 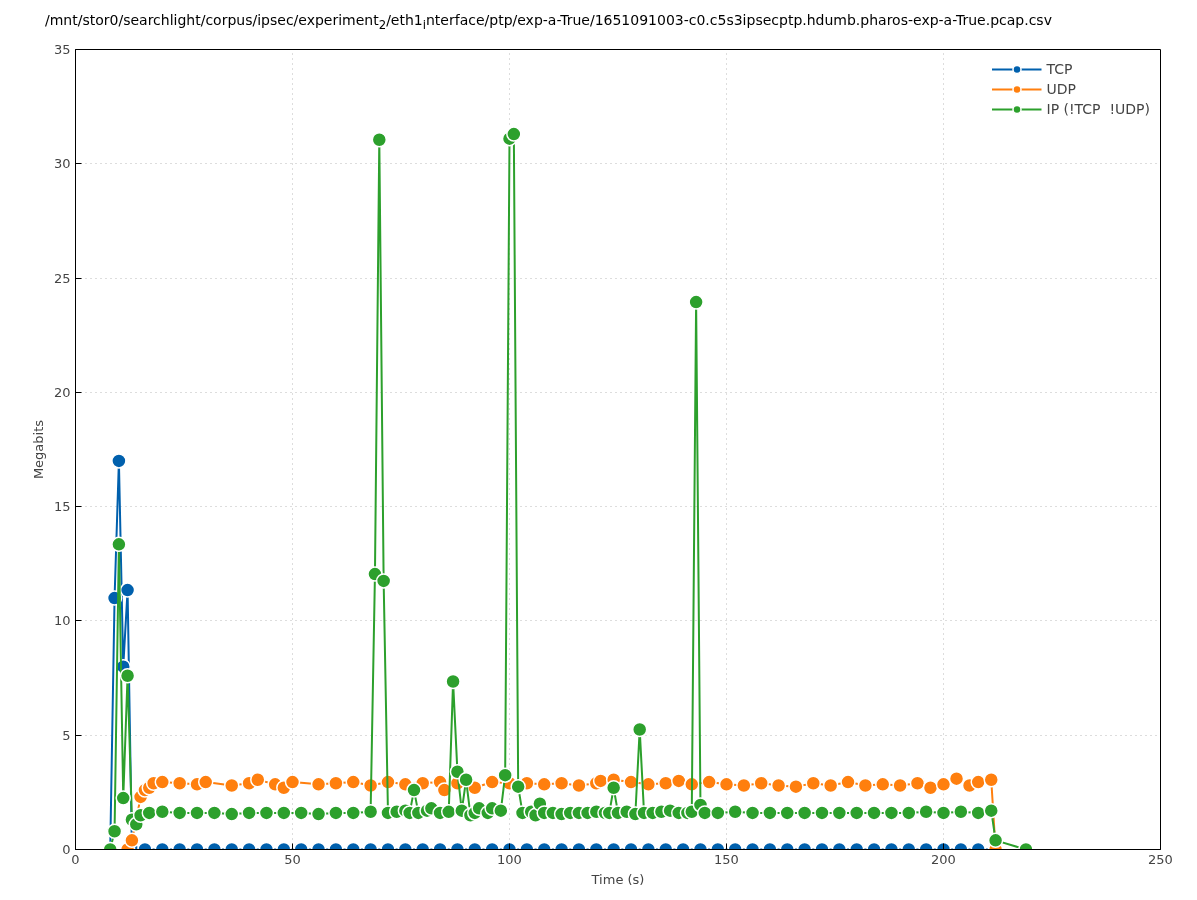 What do you see at coordinates (62, 392) in the screenshot?
I see `y-tick-label: 20` at bounding box center [62, 392].